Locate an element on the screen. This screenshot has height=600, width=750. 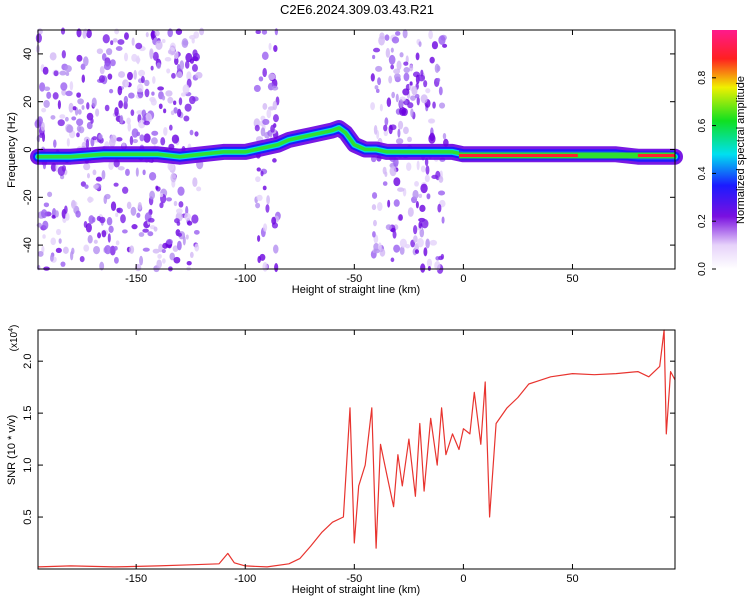
spectrogram-x-axis-label: Height of straight line (km) is located at coordinates (356, 290).